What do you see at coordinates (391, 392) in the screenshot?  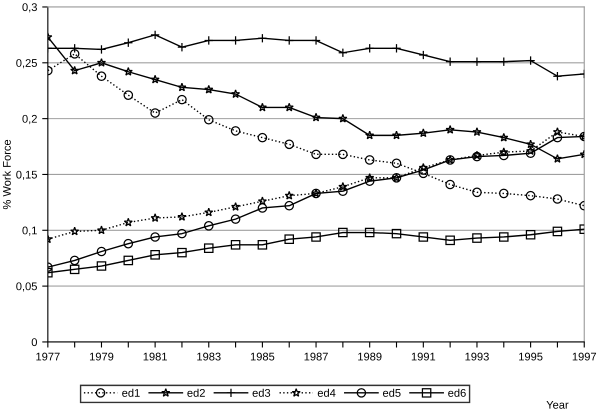 I see `legend-label: ed5` at bounding box center [391, 392].